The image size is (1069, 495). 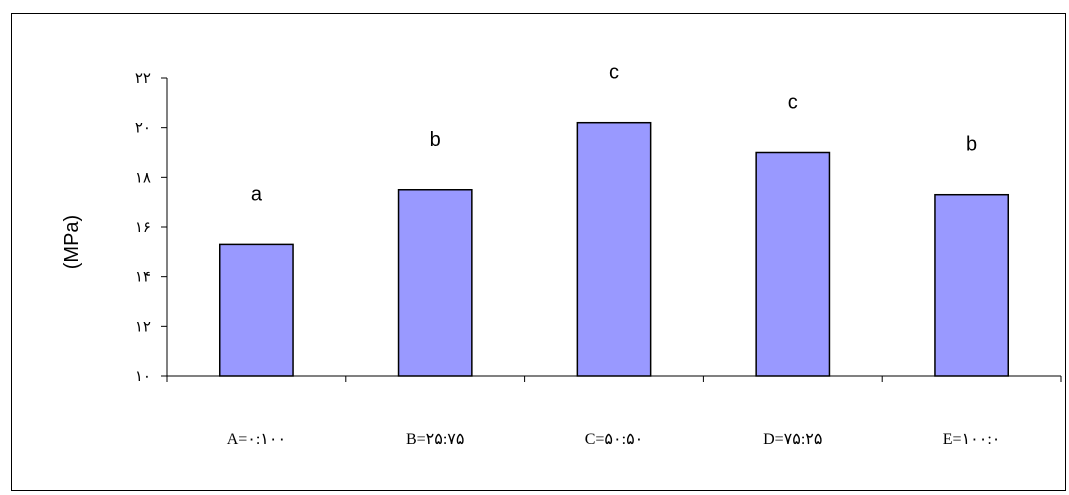 I want to click on category-label: C=۵۰:۵۰, so click(x=614, y=439).